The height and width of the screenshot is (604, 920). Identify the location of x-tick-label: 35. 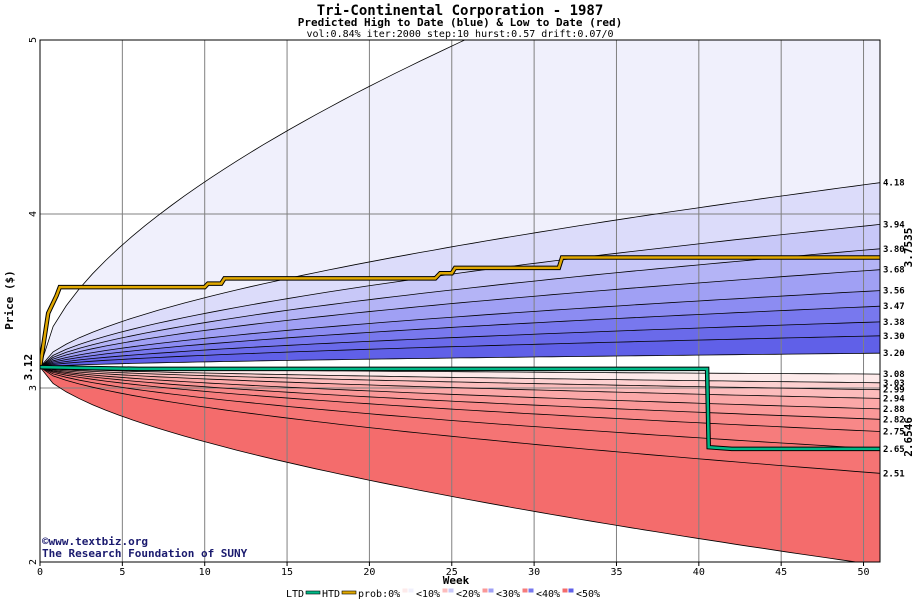
(616, 572).